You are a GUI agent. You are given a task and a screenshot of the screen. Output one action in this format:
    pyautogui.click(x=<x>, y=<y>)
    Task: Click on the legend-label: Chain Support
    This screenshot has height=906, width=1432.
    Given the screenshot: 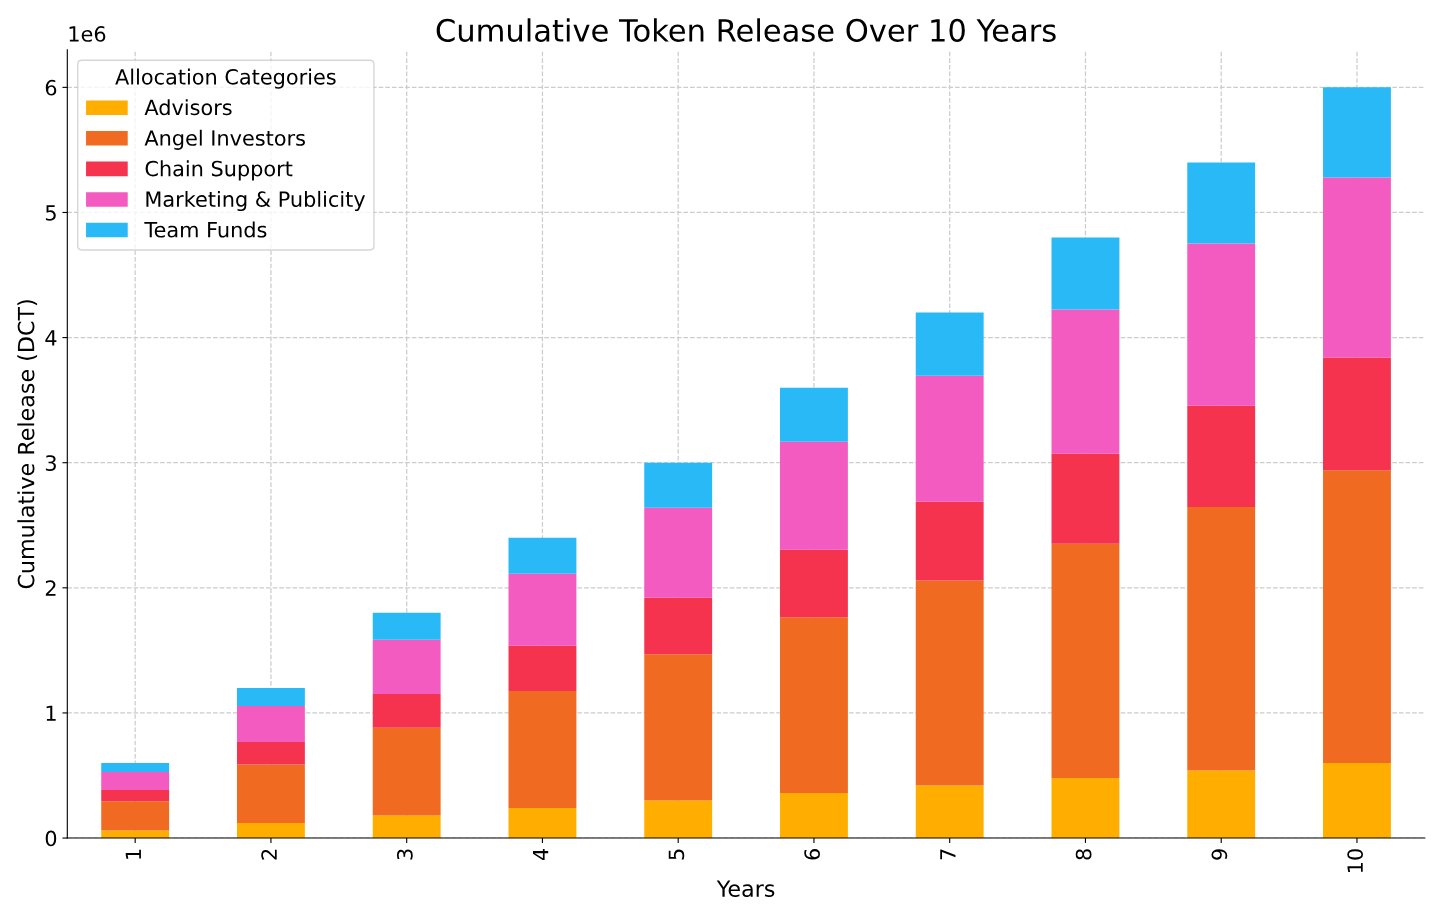 What is the action you would take?
    pyautogui.click(x=219, y=170)
    